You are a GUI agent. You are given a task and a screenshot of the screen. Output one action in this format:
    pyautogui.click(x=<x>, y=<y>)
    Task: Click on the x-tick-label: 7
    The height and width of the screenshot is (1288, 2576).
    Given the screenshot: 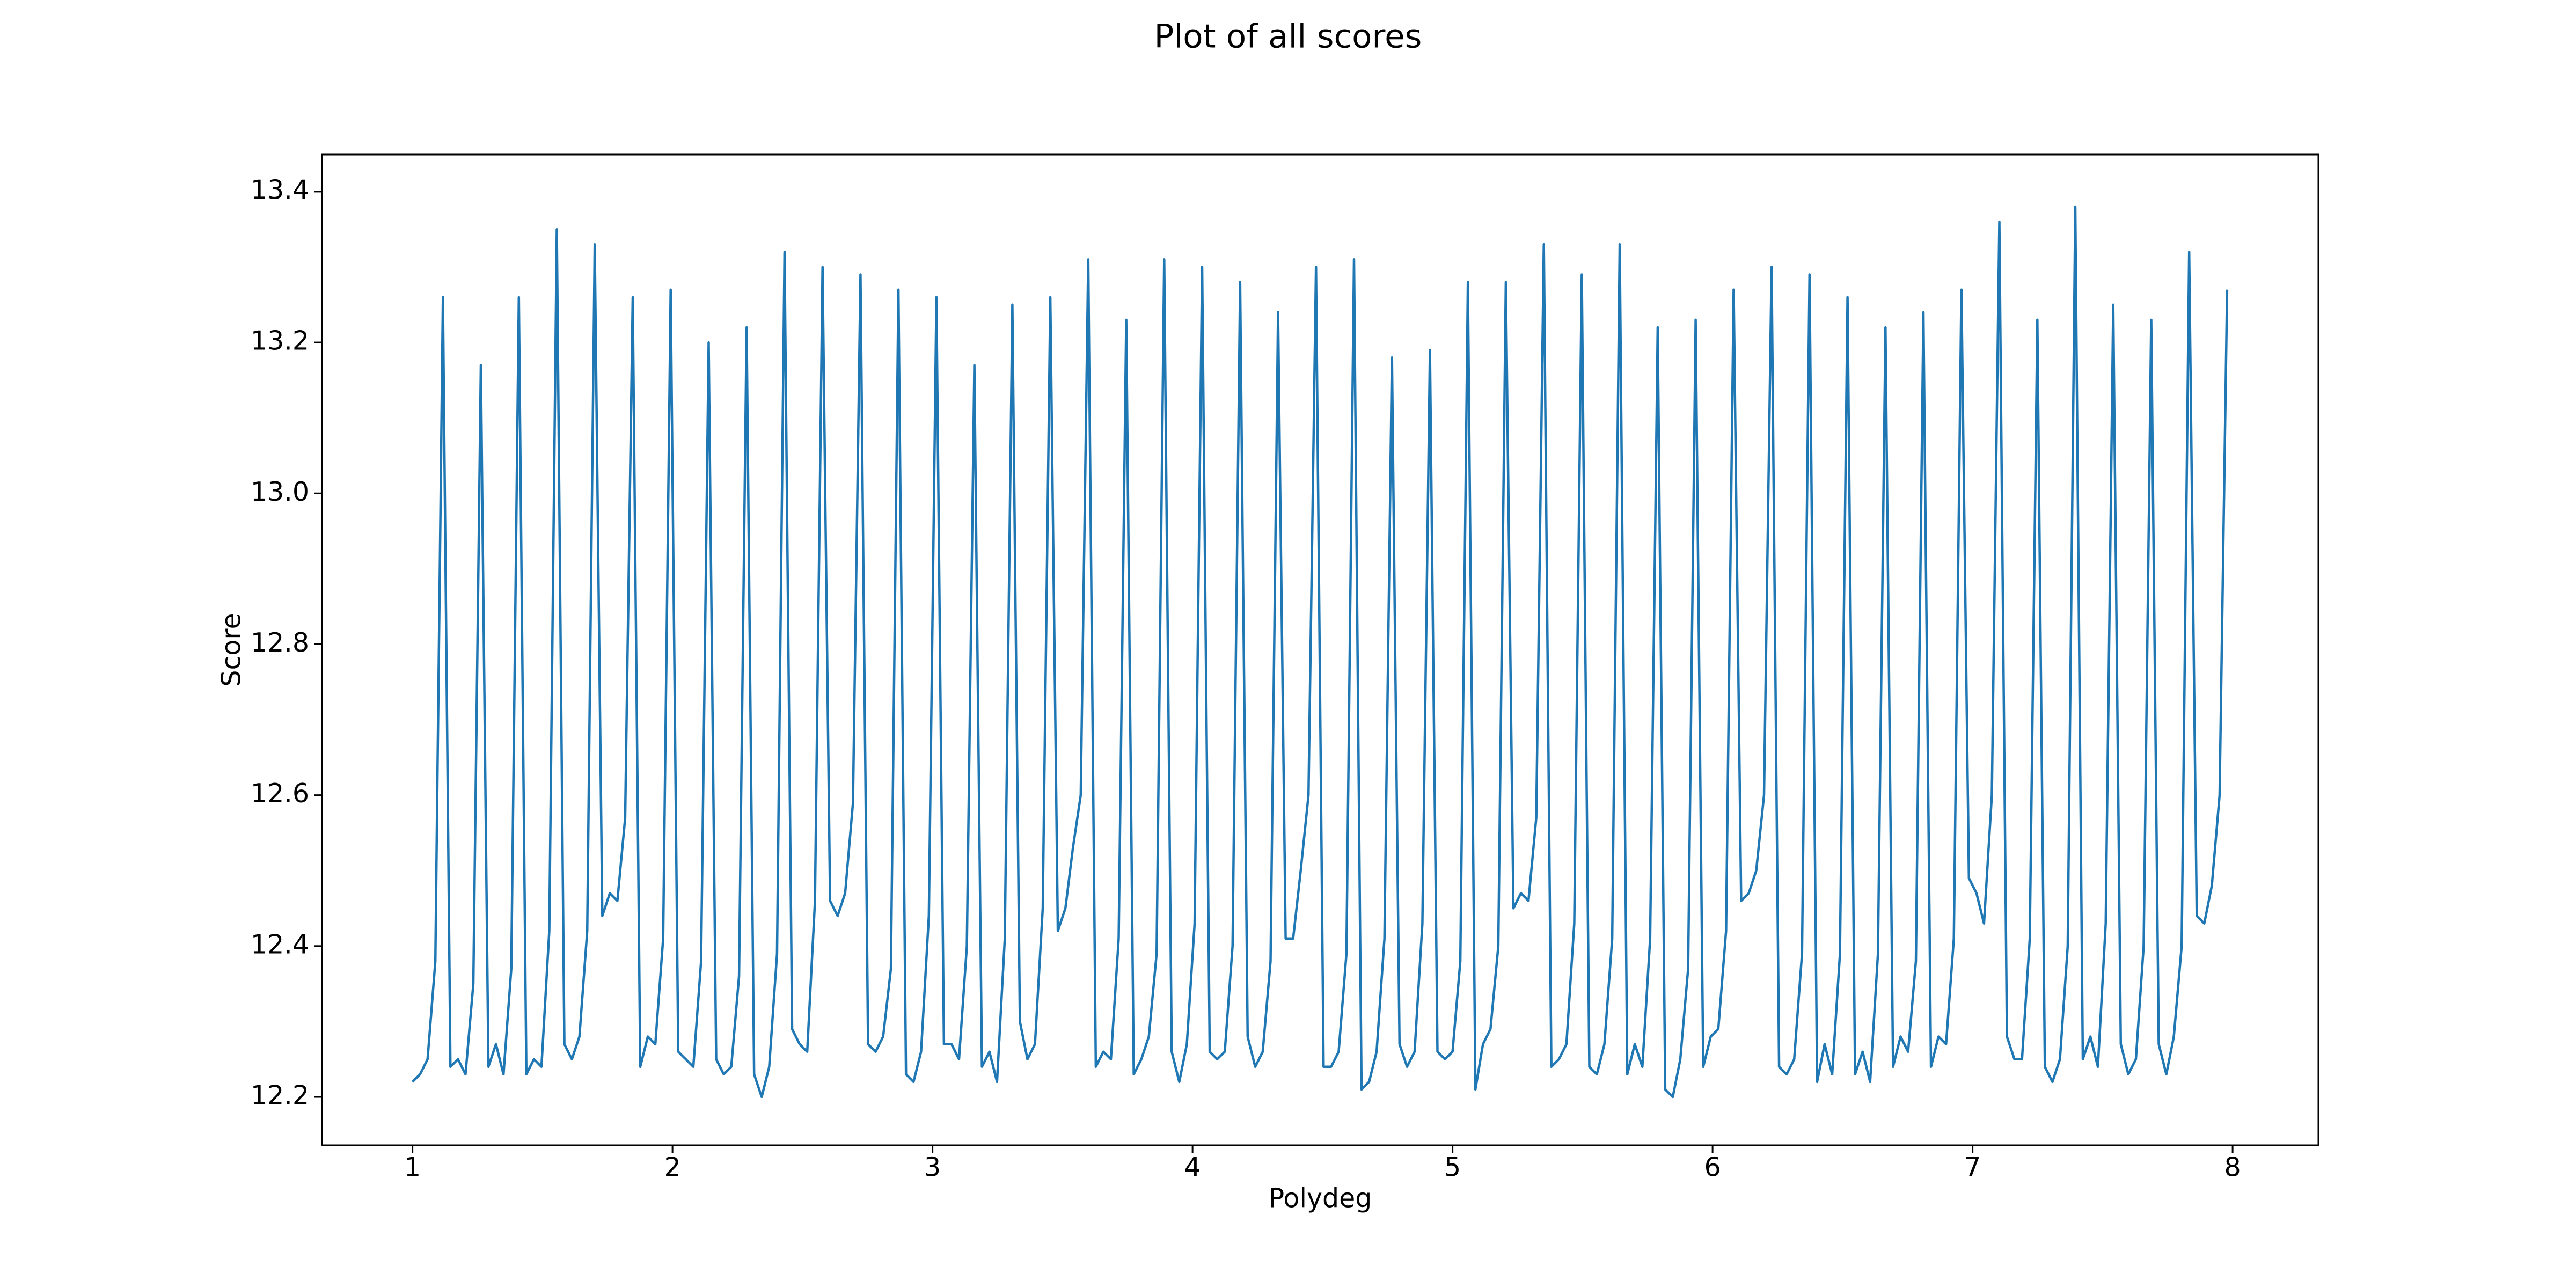 What is the action you would take?
    pyautogui.click(x=1972, y=1167)
    